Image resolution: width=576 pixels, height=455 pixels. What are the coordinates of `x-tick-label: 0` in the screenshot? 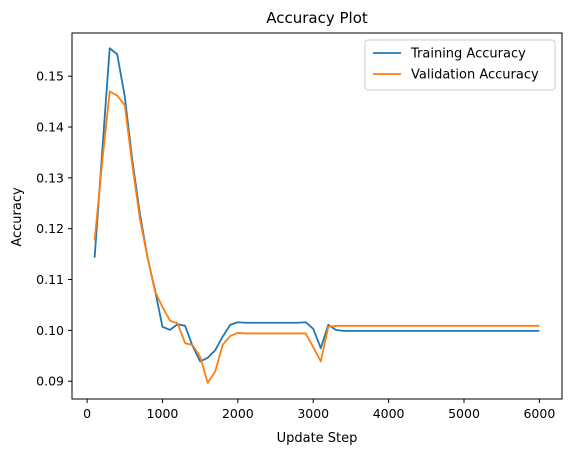 It's located at (87, 413).